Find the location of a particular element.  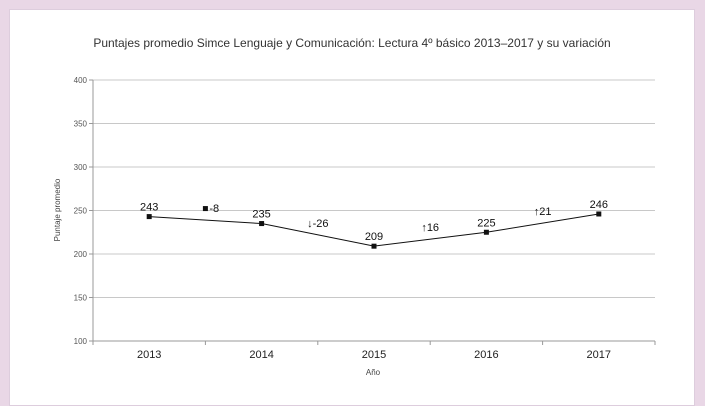

x-axis-label: Año is located at coordinates (373, 372).